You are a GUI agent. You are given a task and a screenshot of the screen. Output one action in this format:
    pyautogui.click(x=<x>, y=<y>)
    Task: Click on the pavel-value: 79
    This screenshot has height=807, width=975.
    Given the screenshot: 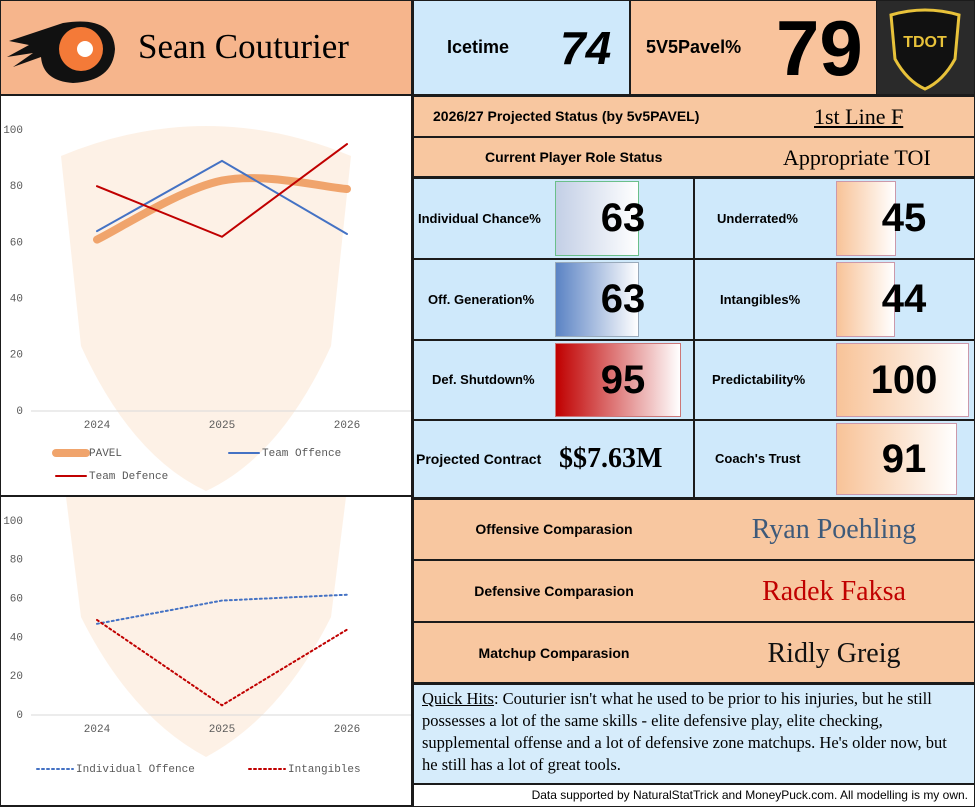 What is the action you would take?
    pyautogui.click(x=819, y=48)
    